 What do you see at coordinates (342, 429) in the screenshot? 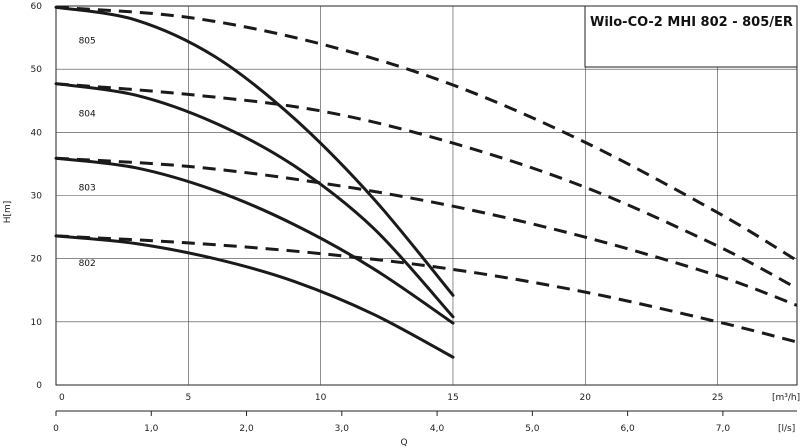
I see `x-tick-label-ls: 3,0` at bounding box center [342, 429].